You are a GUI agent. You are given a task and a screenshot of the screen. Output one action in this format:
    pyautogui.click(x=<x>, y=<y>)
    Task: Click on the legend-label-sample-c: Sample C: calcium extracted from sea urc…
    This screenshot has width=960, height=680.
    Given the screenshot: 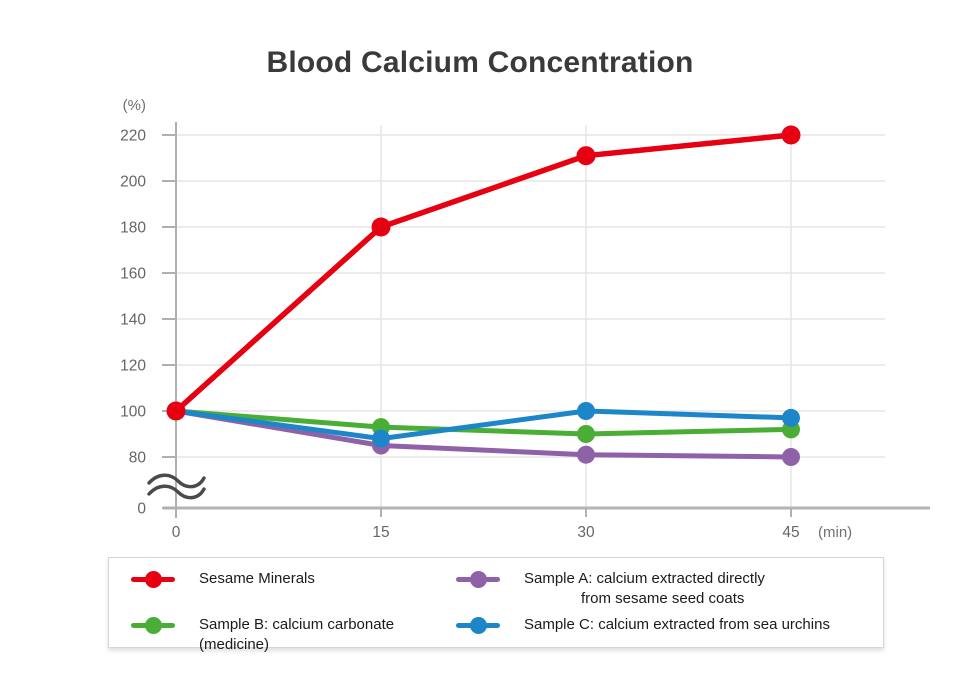 What is the action you would take?
    pyautogui.click(x=677, y=625)
    